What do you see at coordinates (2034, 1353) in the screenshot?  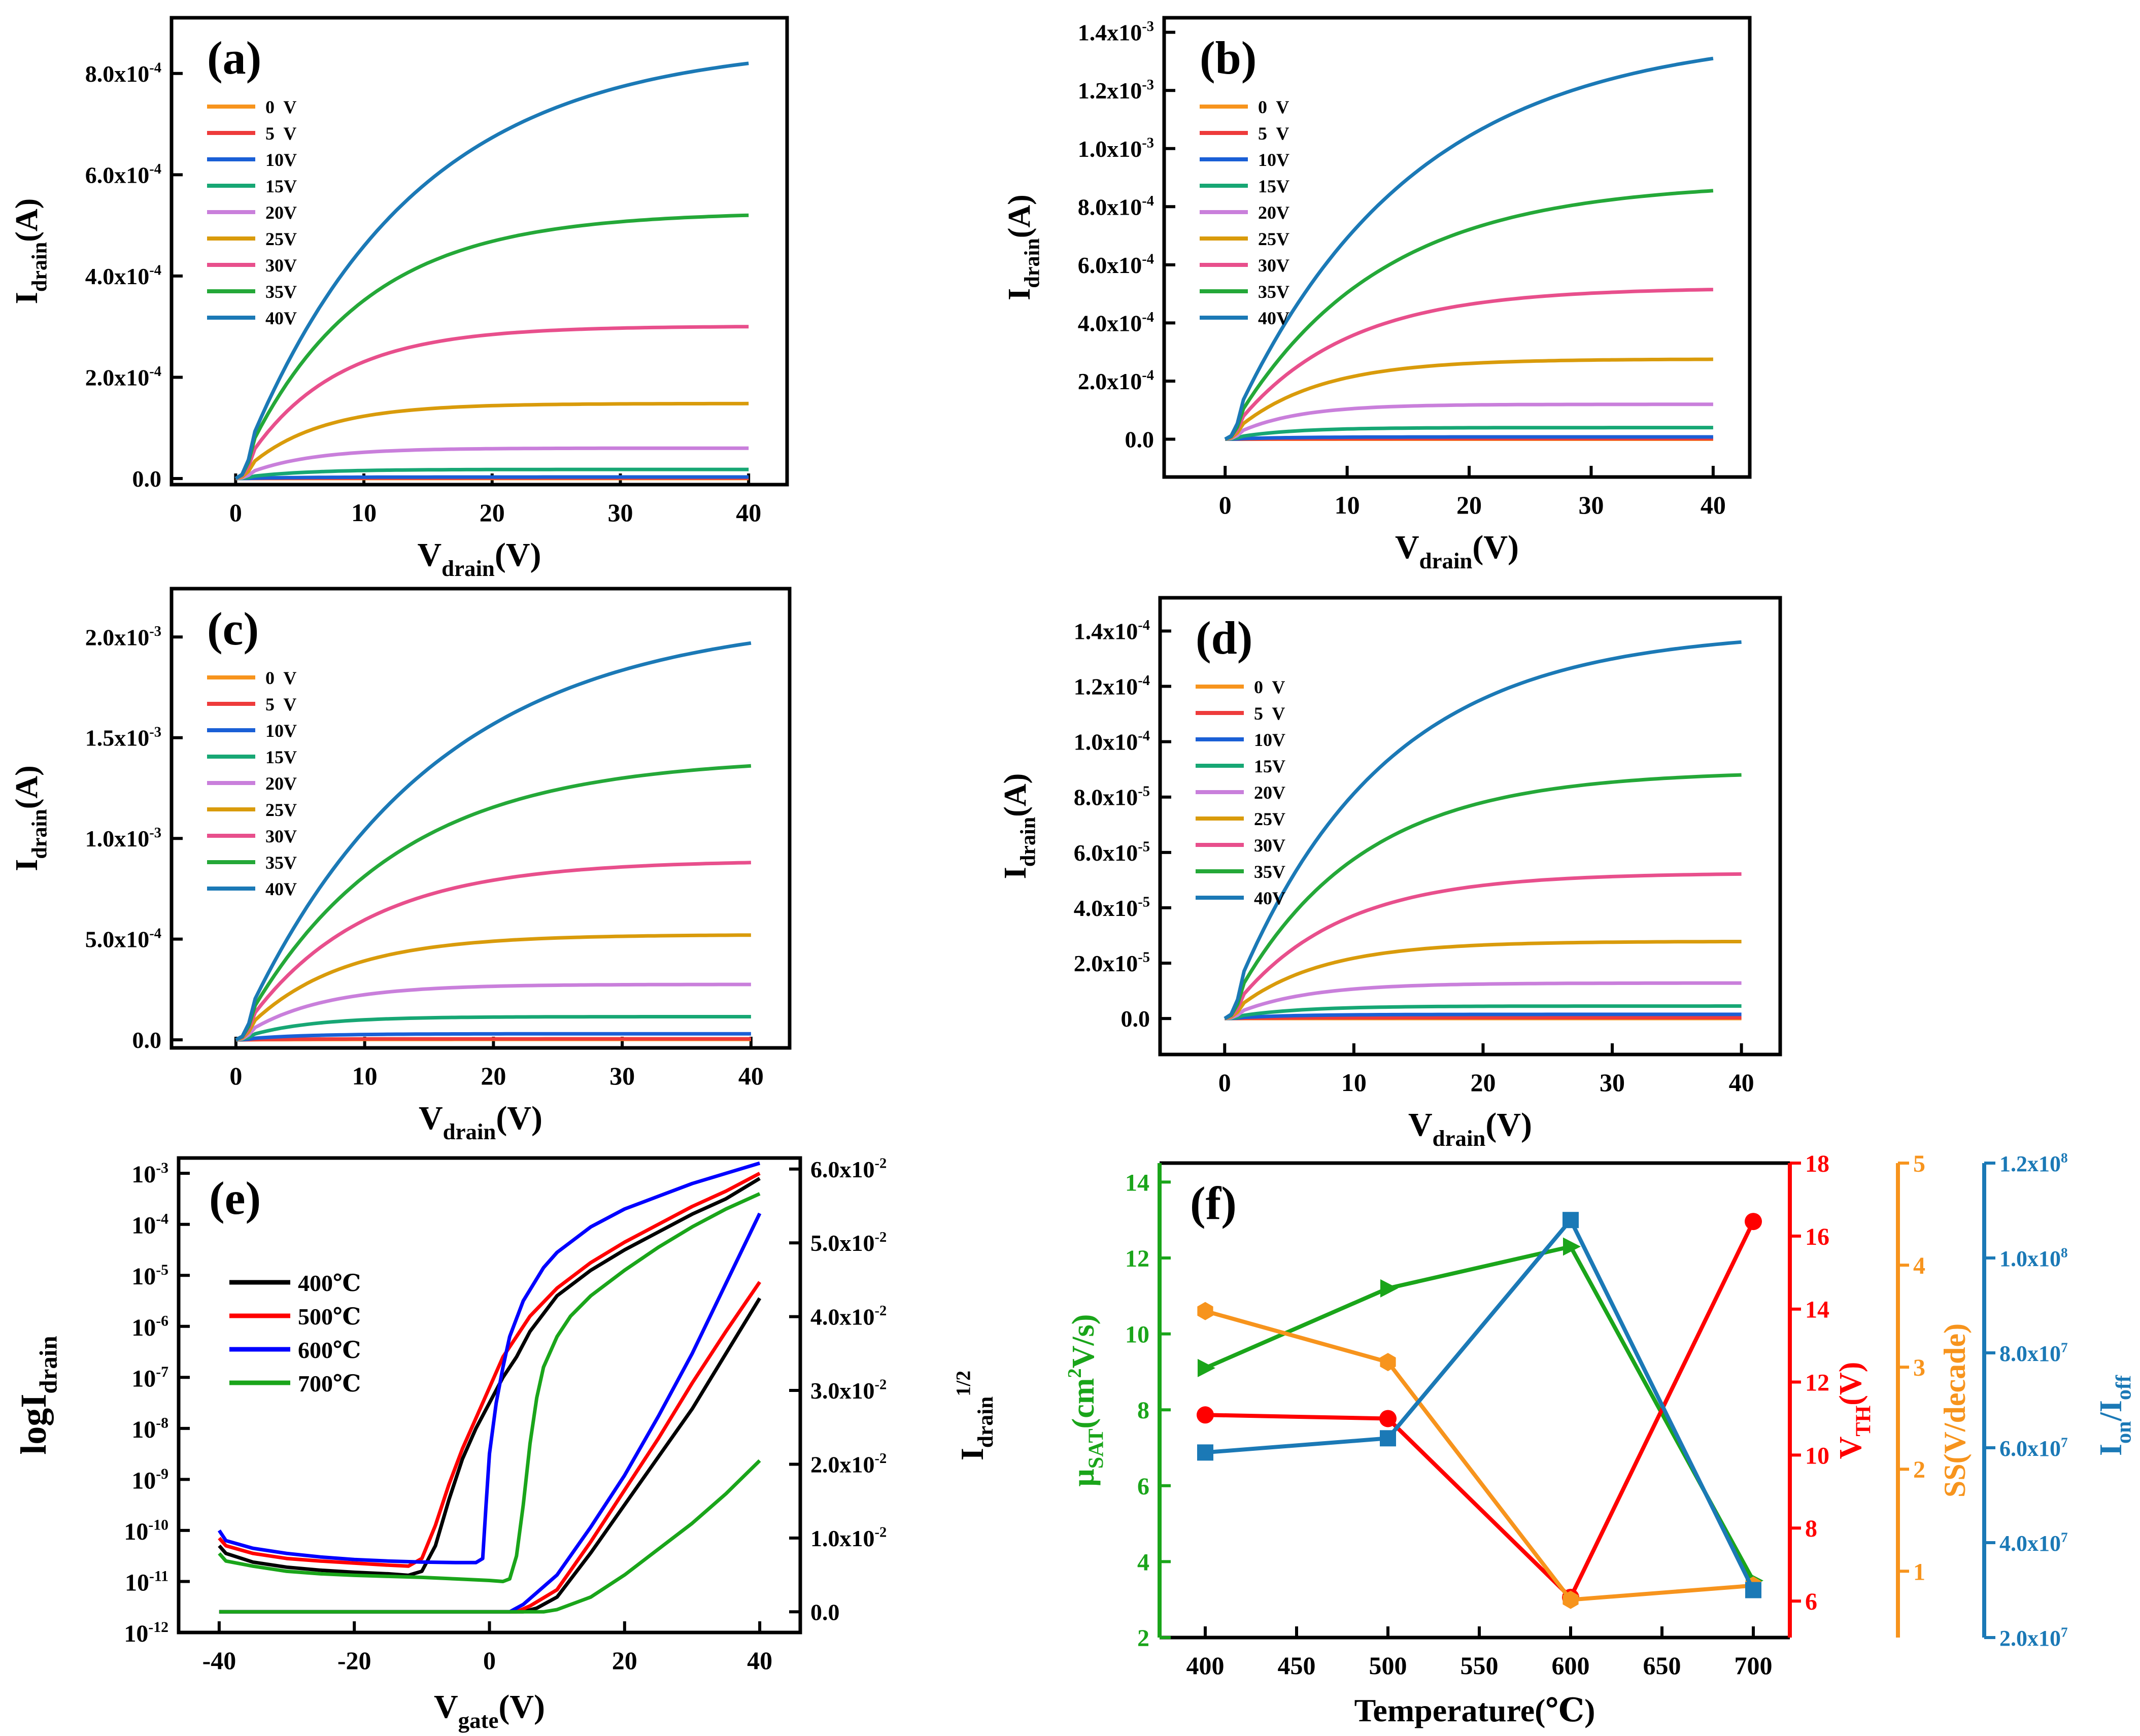 I see `y-tick-label-onoff: 8.0x10⁷` at bounding box center [2034, 1353].